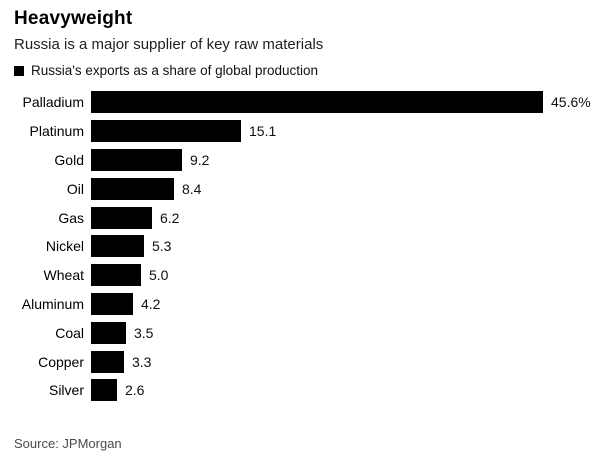  Describe the element at coordinates (66, 390) in the screenshot. I see `category-label: Silver` at that location.